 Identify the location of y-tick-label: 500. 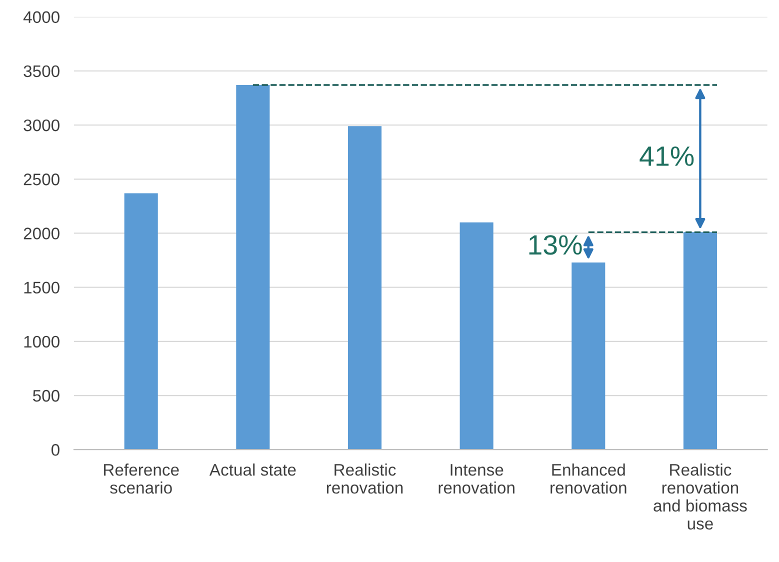
(46, 396).